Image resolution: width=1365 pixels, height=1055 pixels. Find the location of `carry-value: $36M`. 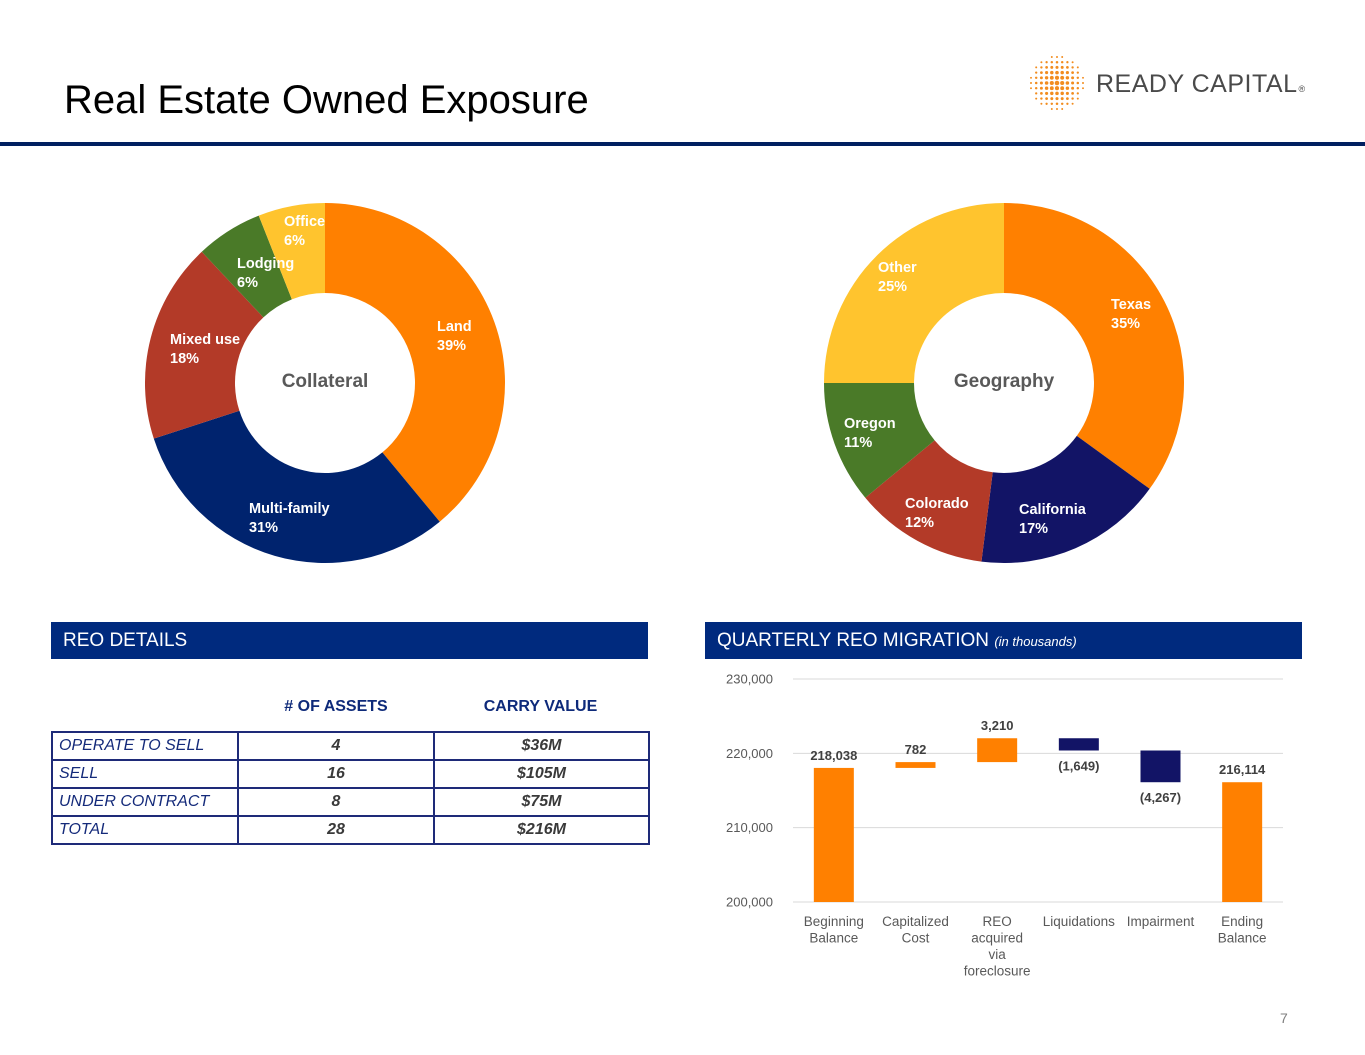

carry-value: $36M is located at coordinates (541, 746).